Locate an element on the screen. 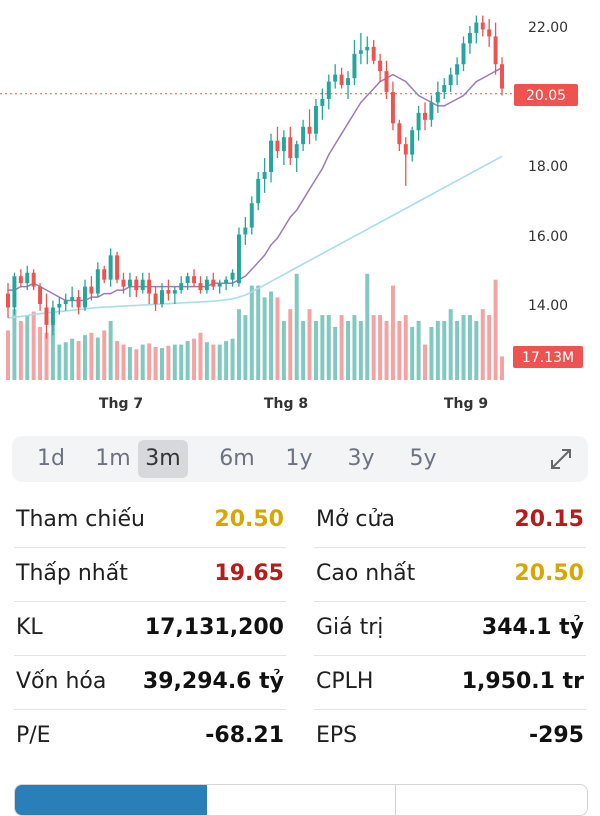 The image size is (600, 816). bottom-segment-active is located at coordinates (111, 800).